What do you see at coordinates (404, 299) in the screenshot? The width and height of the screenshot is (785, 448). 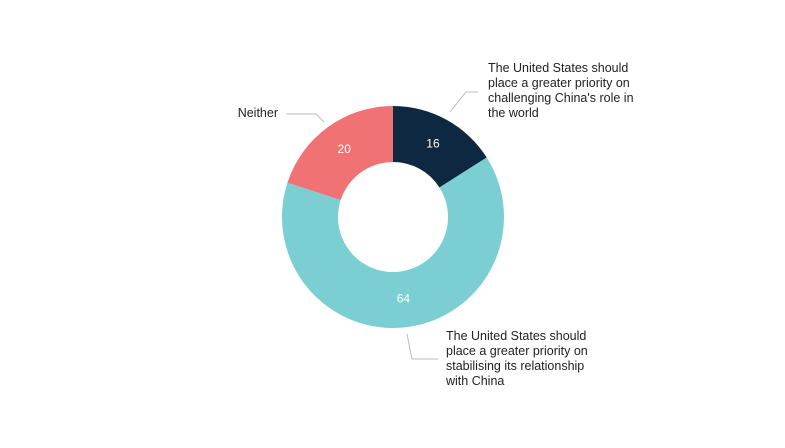 I see `value-label: 64` at bounding box center [404, 299].